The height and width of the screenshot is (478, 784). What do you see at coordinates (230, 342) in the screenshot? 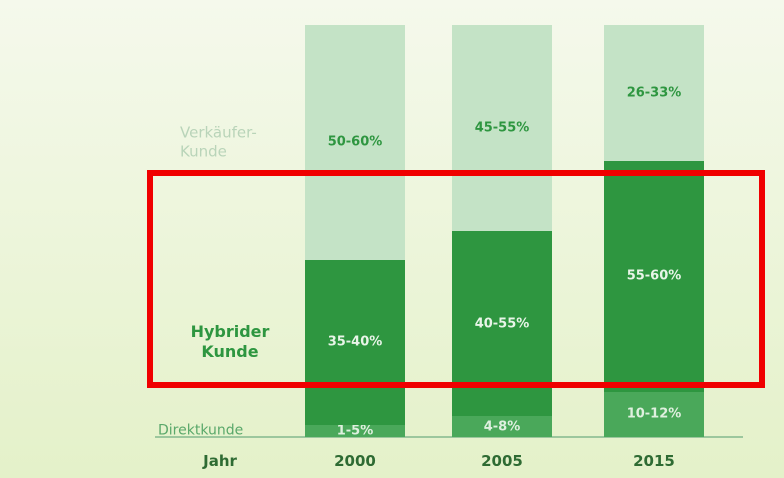
I see `legend-label: Hybrider Kunde` at bounding box center [230, 342].